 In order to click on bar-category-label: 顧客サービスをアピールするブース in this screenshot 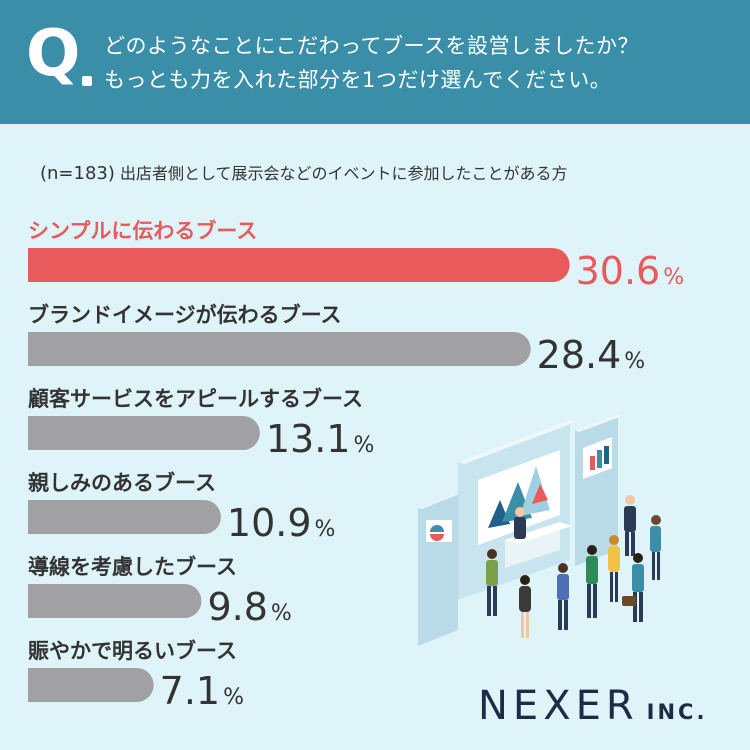, I will do `click(195, 399)`.